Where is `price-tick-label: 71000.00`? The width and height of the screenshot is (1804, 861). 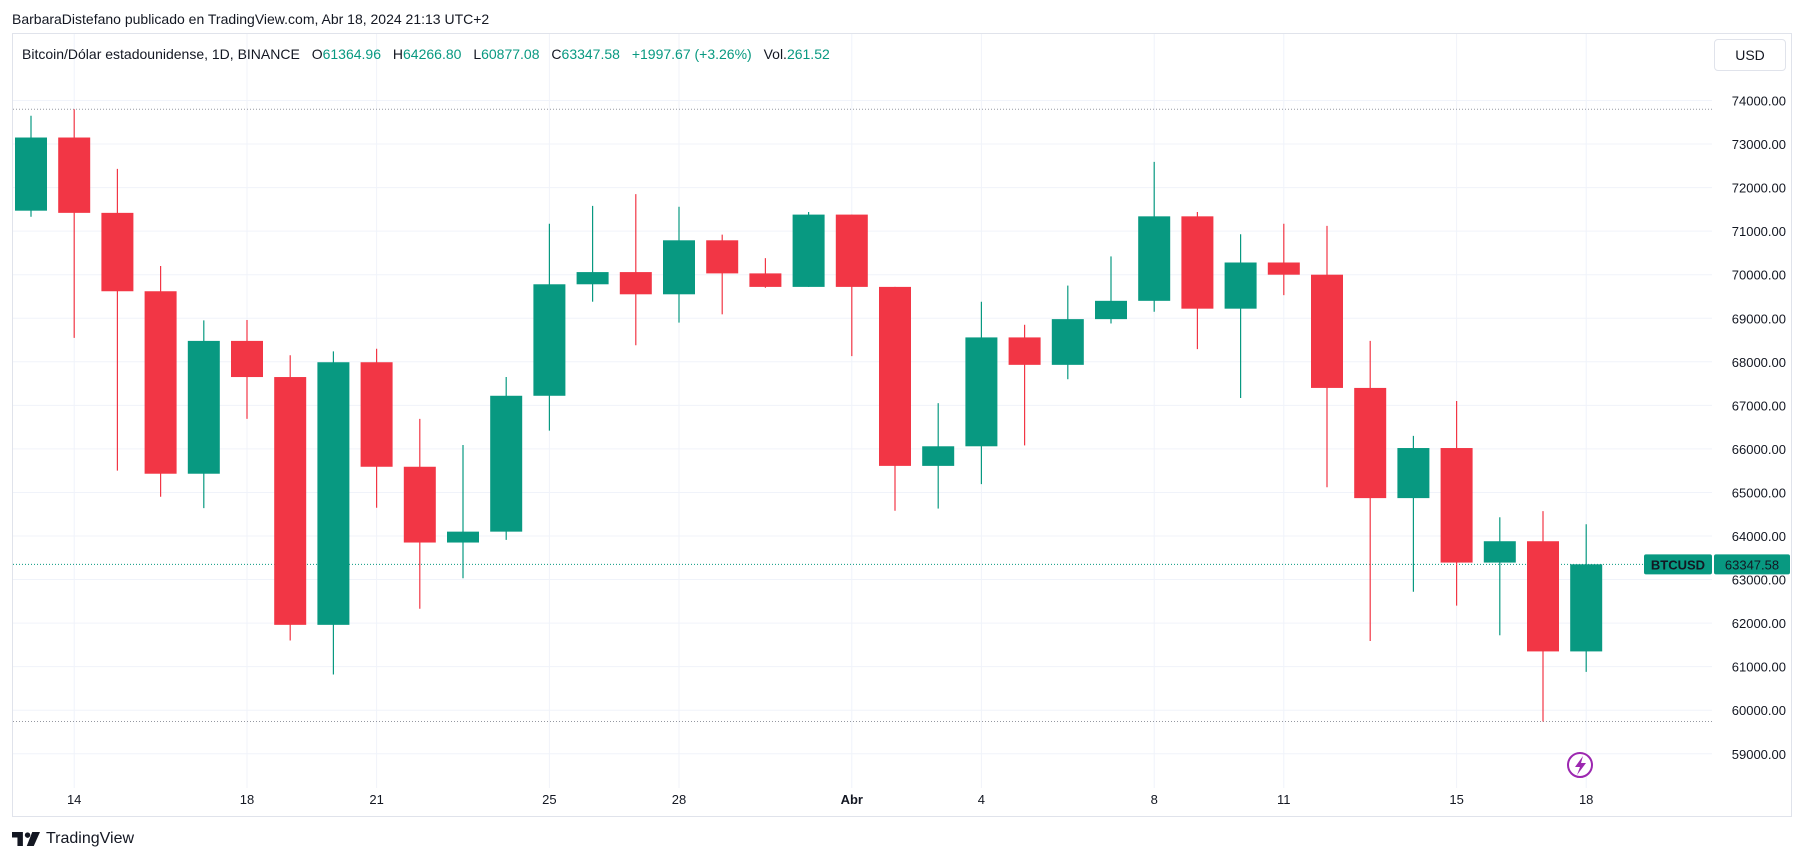
price-tick-label: 71000.00 is located at coordinates (1759, 231).